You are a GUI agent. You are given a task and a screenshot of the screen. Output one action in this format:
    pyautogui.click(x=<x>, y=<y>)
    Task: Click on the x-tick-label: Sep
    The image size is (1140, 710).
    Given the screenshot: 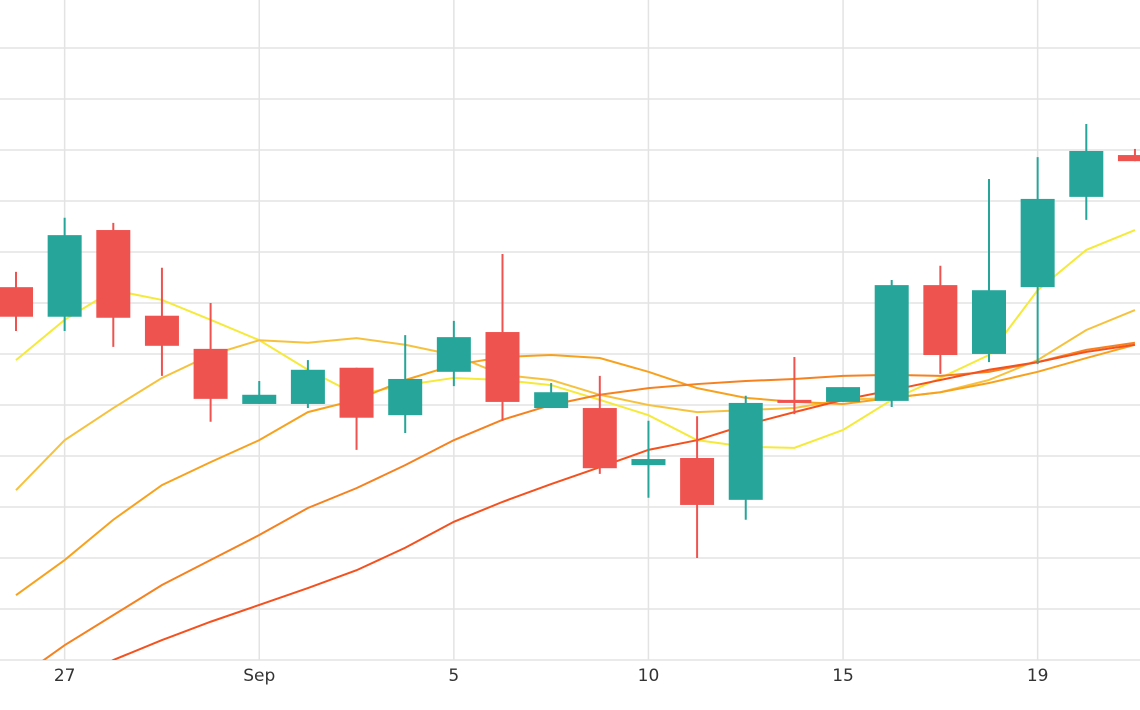 What is the action you would take?
    pyautogui.click(x=259, y=676)
    